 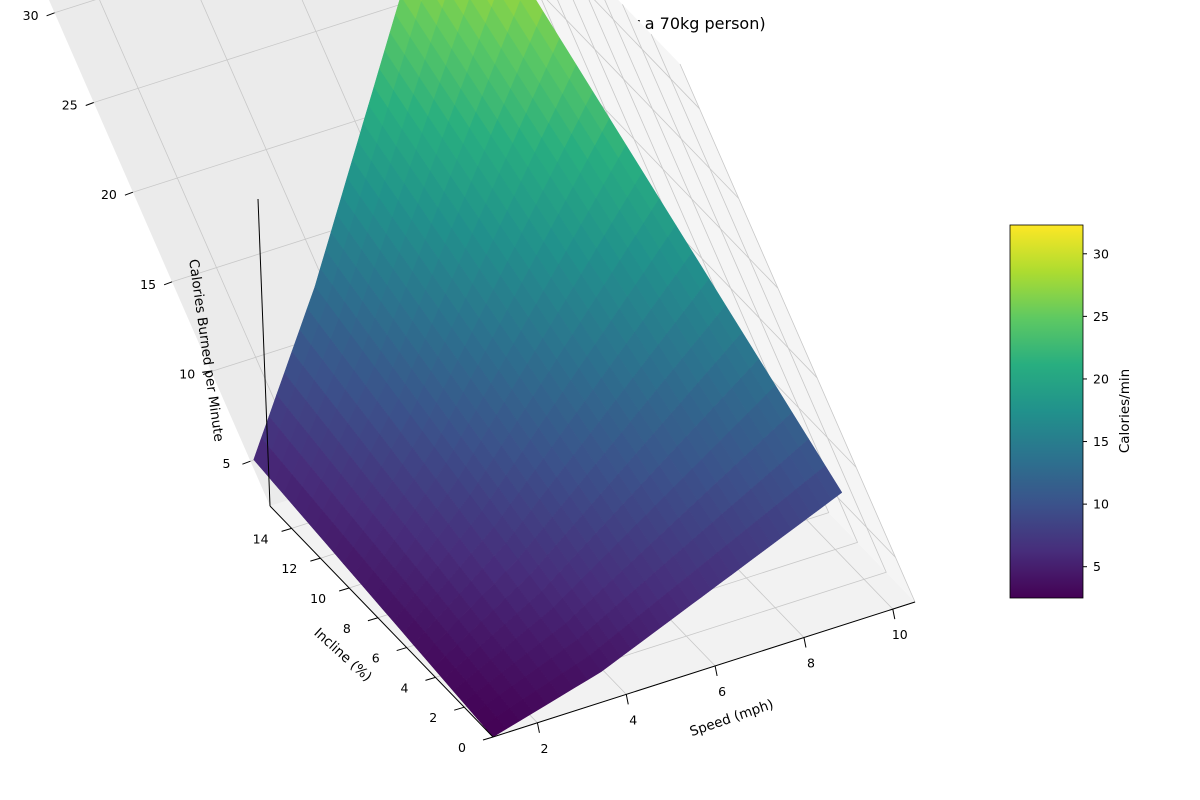 I want to click on y-tick-label: 14, so click(x=261, y=538).